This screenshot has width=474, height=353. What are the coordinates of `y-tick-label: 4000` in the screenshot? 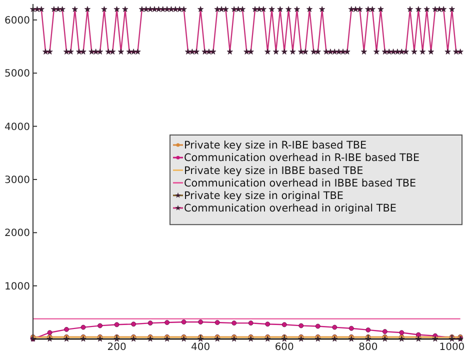 It's located at (17, 127).